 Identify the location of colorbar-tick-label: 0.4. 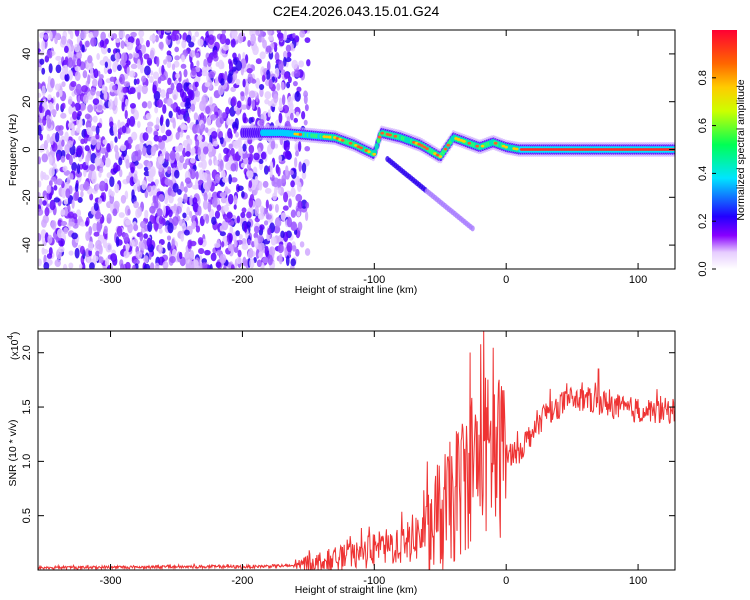
(703, 173).